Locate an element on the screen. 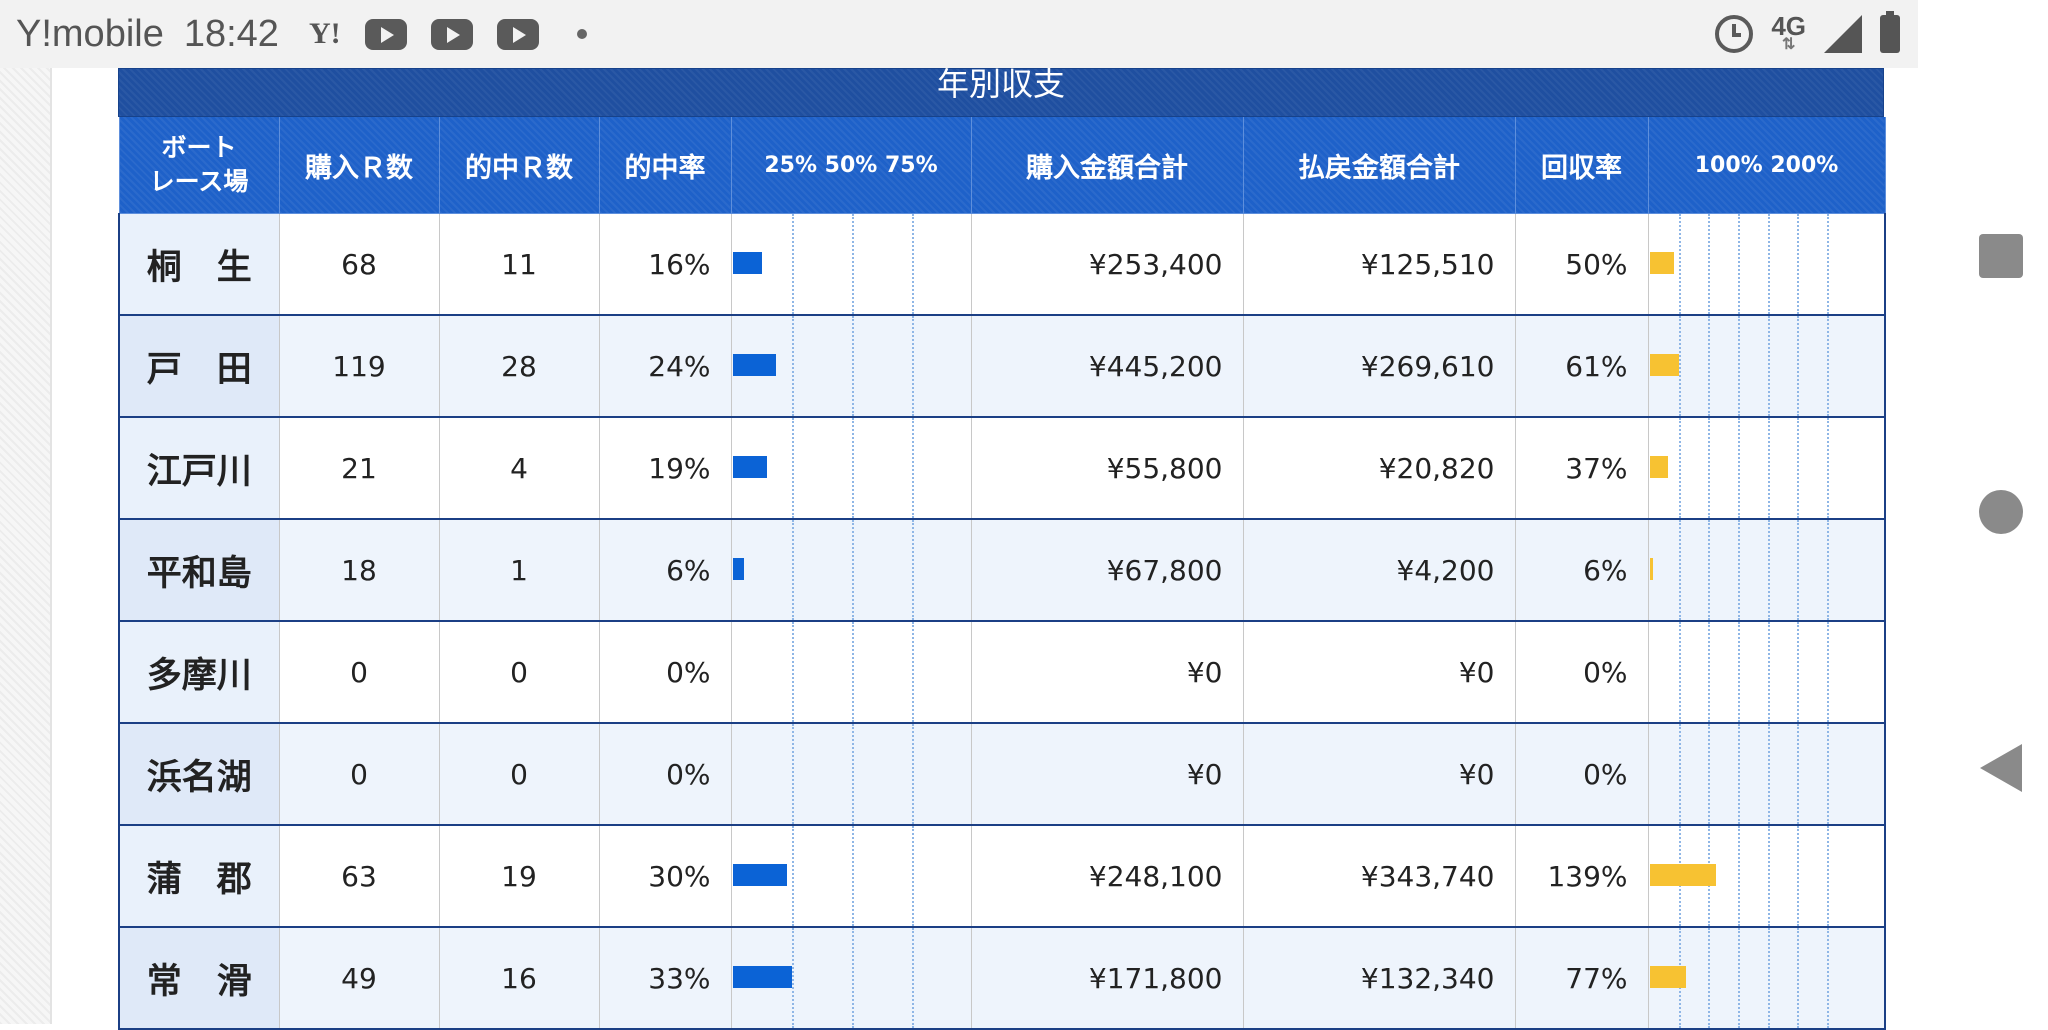 The width and height of the screenshot is (2048, 1030). table-row: 江戸川 21 4 19% ¥55,800 ¥20,820 37% is located at coordinates (1002, 468).